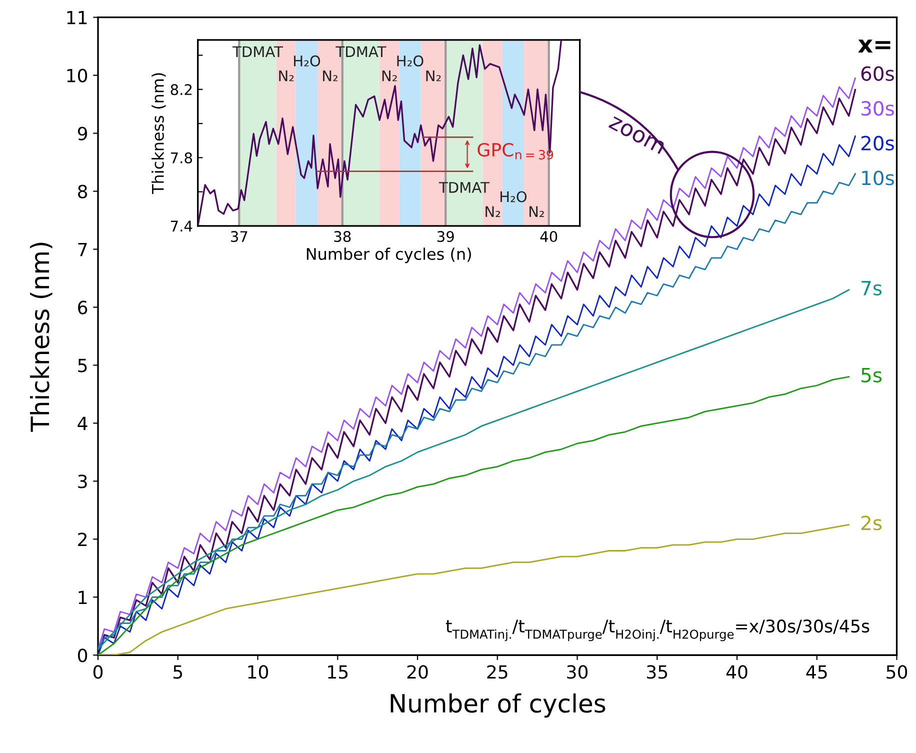 The height and width of the screenshot is (753, 916). I want to click on x-tick-label: 0, so click(98, 672).